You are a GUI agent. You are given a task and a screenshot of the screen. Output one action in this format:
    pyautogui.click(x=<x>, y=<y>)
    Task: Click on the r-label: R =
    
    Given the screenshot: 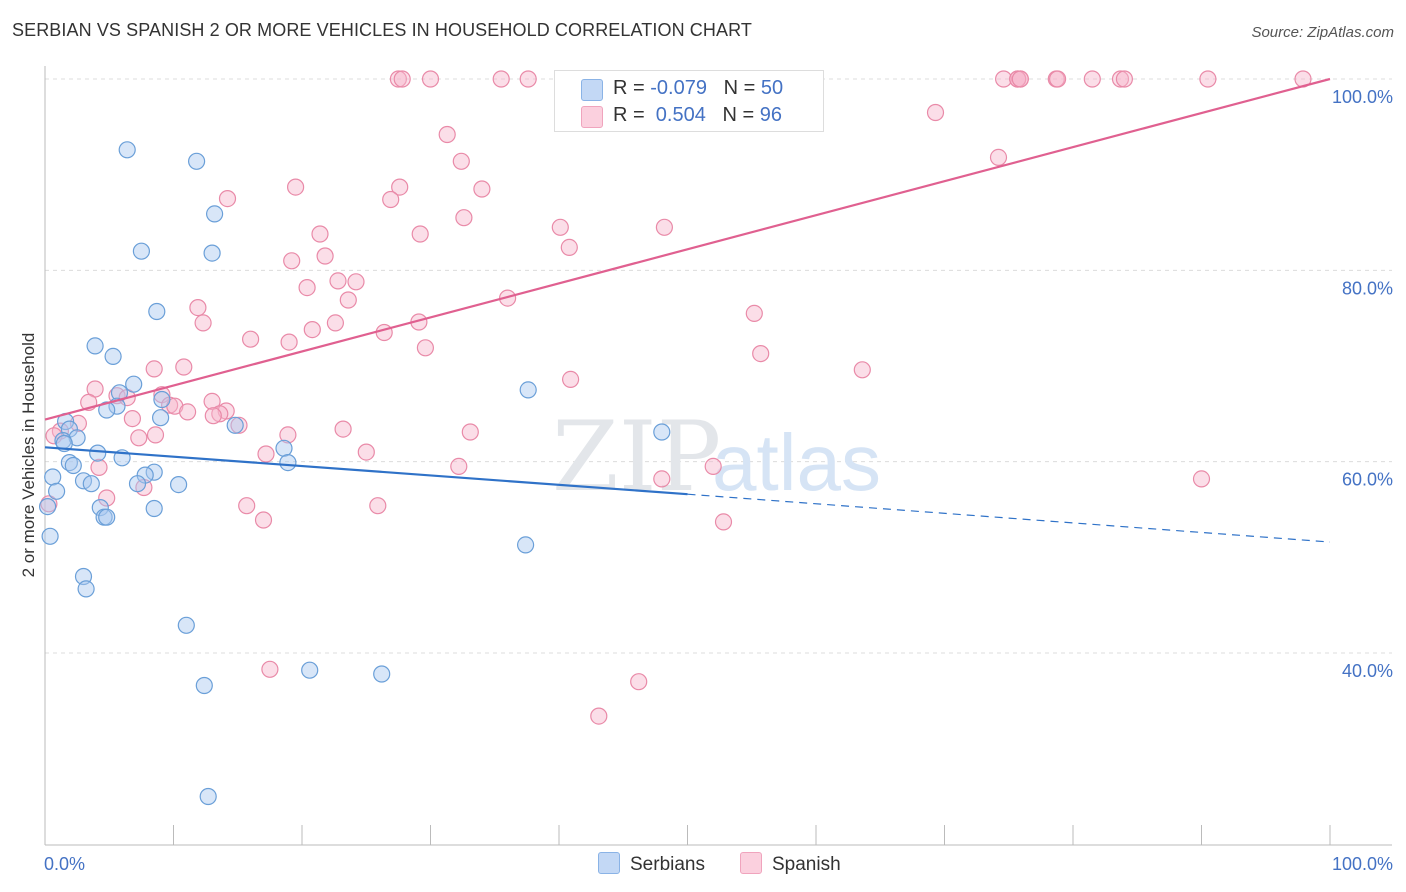 What is the action you would take?
    pyautogui.click(x=632, y=115)
    